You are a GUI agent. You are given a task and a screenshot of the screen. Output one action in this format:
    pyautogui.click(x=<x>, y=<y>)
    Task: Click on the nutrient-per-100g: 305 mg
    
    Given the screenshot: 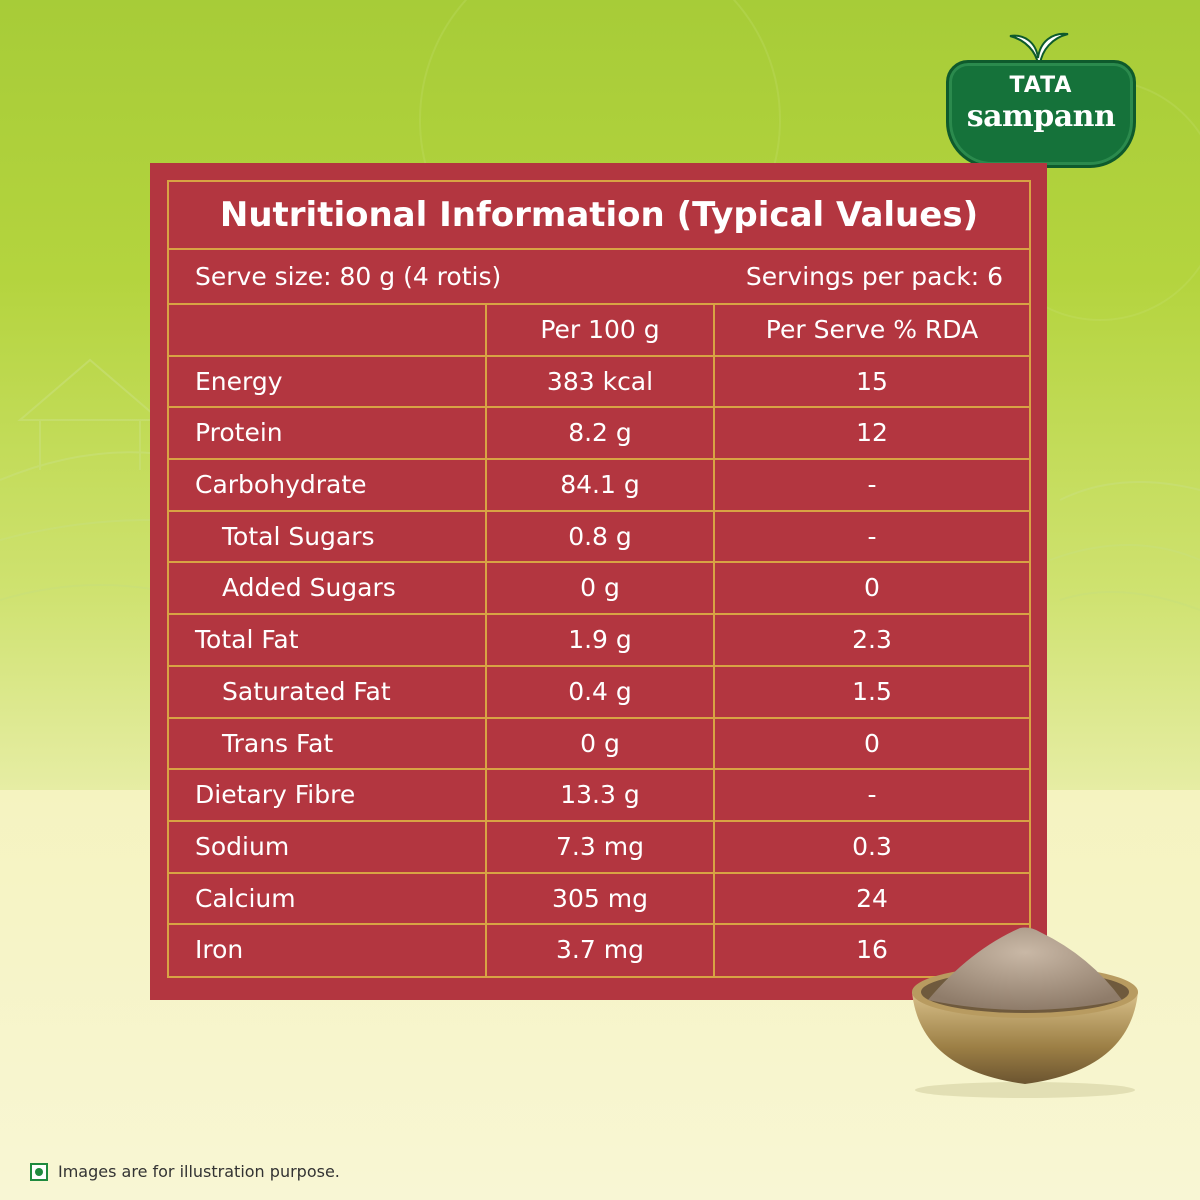 What is the action you would take?
    pyautogui.click(x=599, y=898)
    